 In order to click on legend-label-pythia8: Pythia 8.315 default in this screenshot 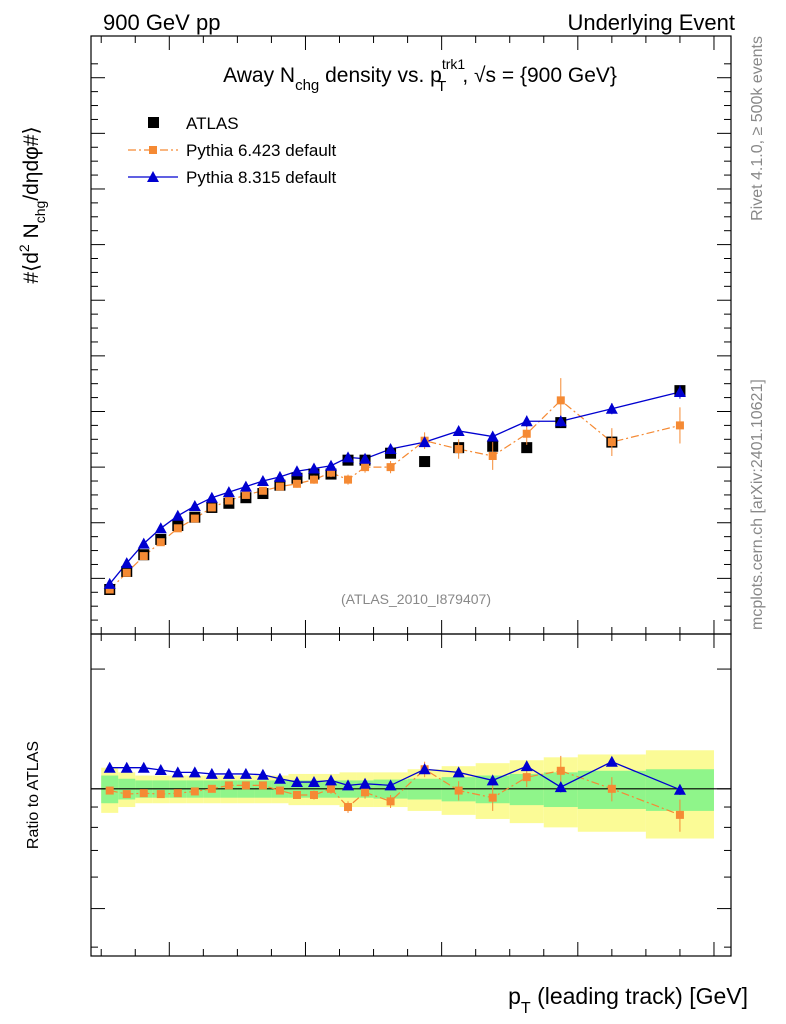, I will do `click(261, 177)`.